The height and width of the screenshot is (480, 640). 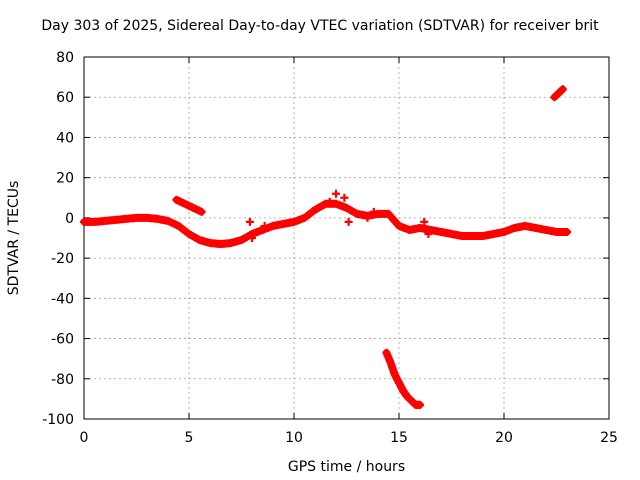 I want to click on y-axis-label: SDTVAR / TECUs, so click(x=14, y=238).